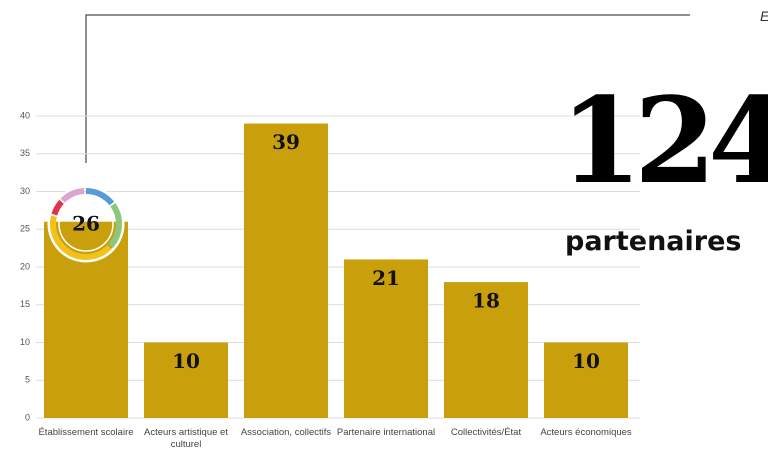 This screenshot has width=768, height=450. I want to click on value-label: 26, so click(86, 224).